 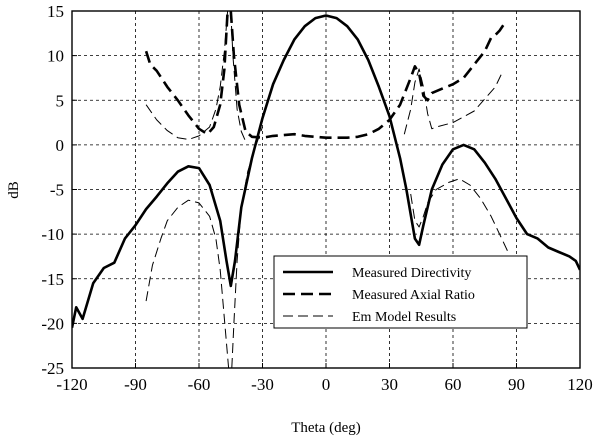 I want to click on x-tick-label: -60, so click(x=199, y=384).